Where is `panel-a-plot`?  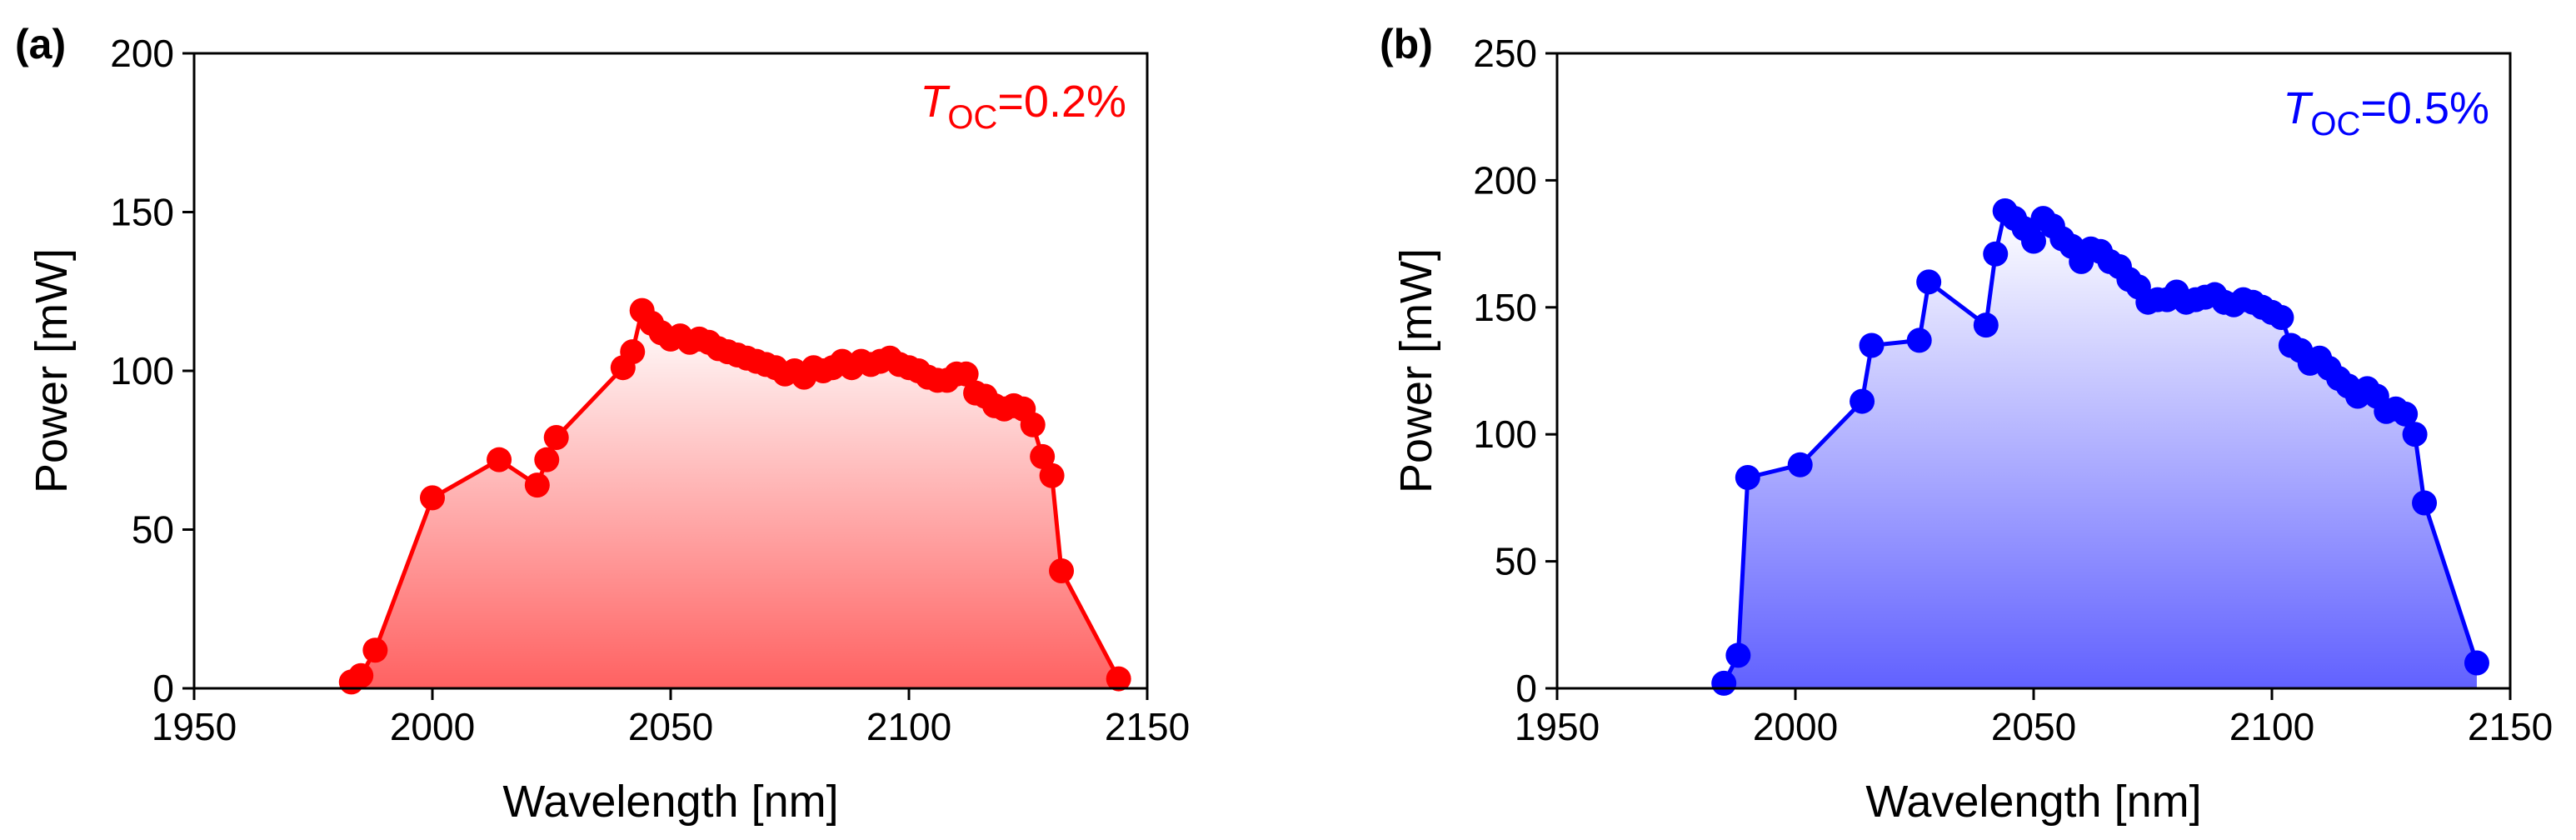 panel-a-plot is located at coordinates (734, 496).